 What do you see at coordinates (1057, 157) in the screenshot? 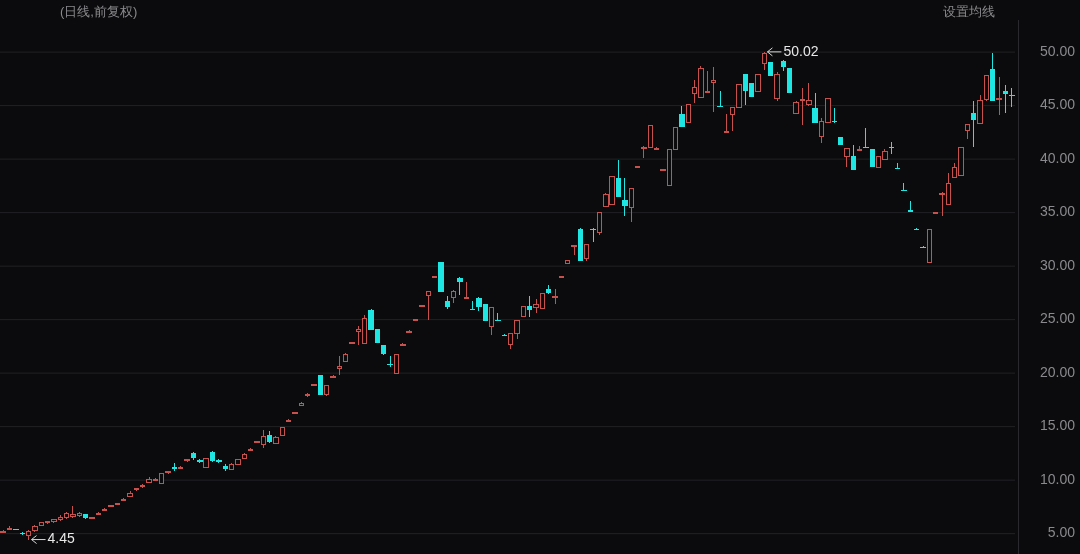
I see `y-tick-label: 40.00` at bounding box center [1057, 157].